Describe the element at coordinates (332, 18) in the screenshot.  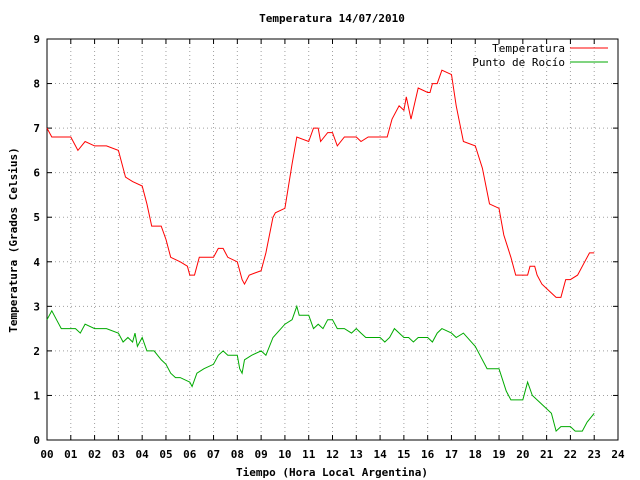
I see `chart-title: Temperatura 14/07/2010` at that location.